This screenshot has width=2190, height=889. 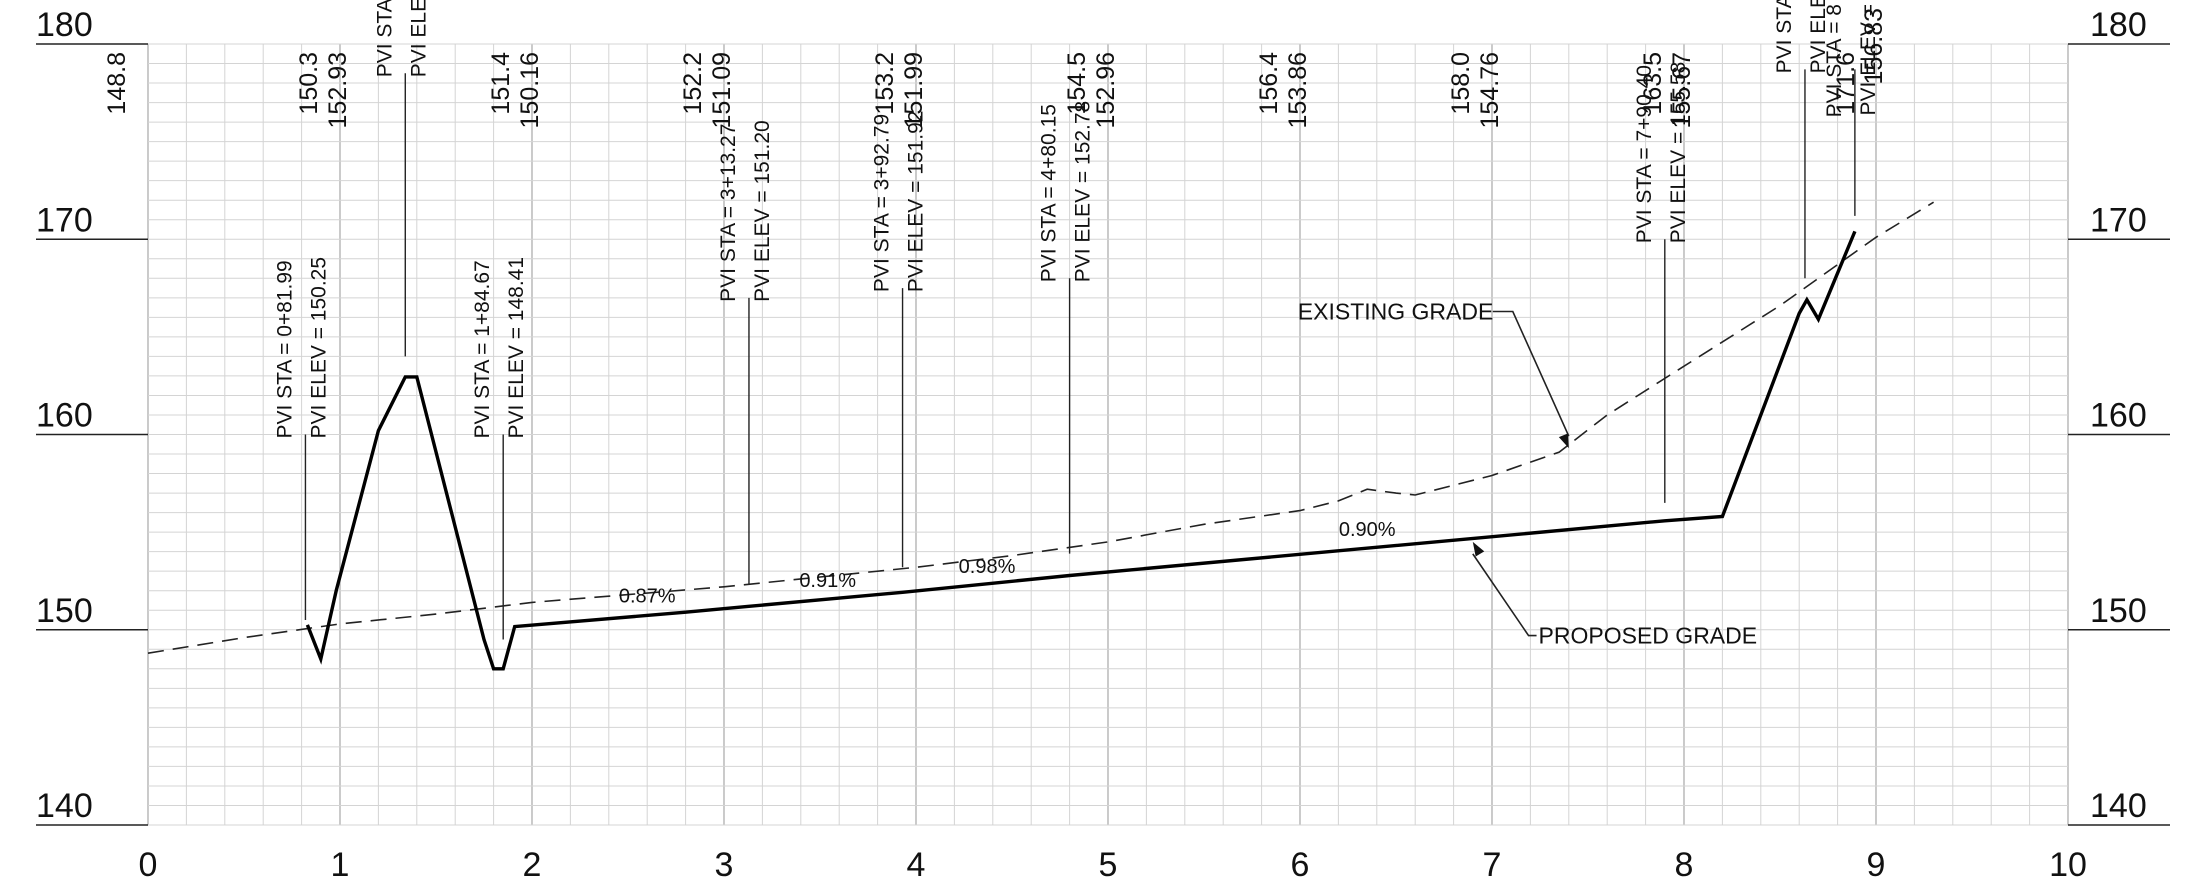 What do you see at coordinates (1874, 46) in the screenshot?
I see `proposed-elevation-value: 156.83` at bounding box center [1874, 46].